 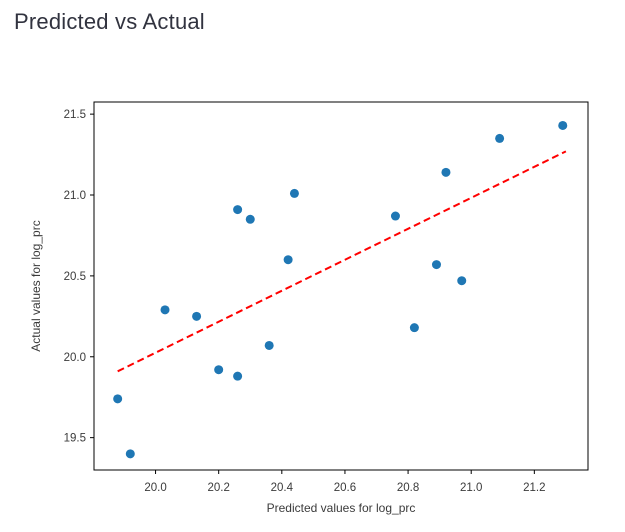 What do you see at coordinates (155, 488) in the screenshot?
I see `x-tick-label: 20.0` at bounding box center [155, 488].